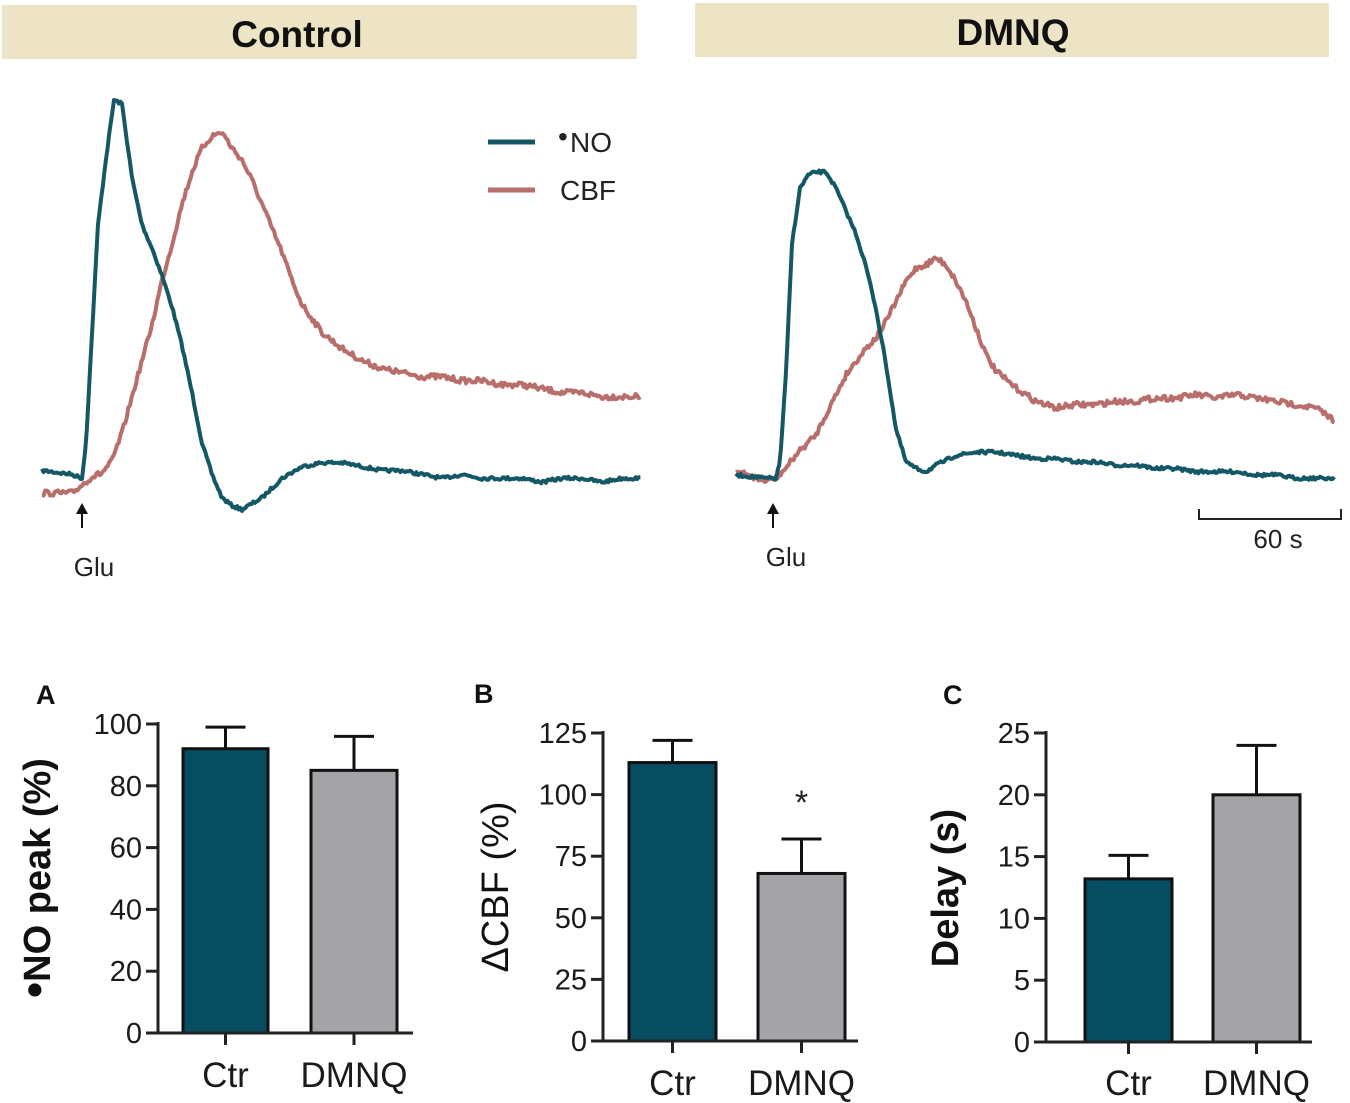 The width and height of the screenshot is (1350, 1103). I want to click on panel-c-bar-dmnq, so click(1256, 918).